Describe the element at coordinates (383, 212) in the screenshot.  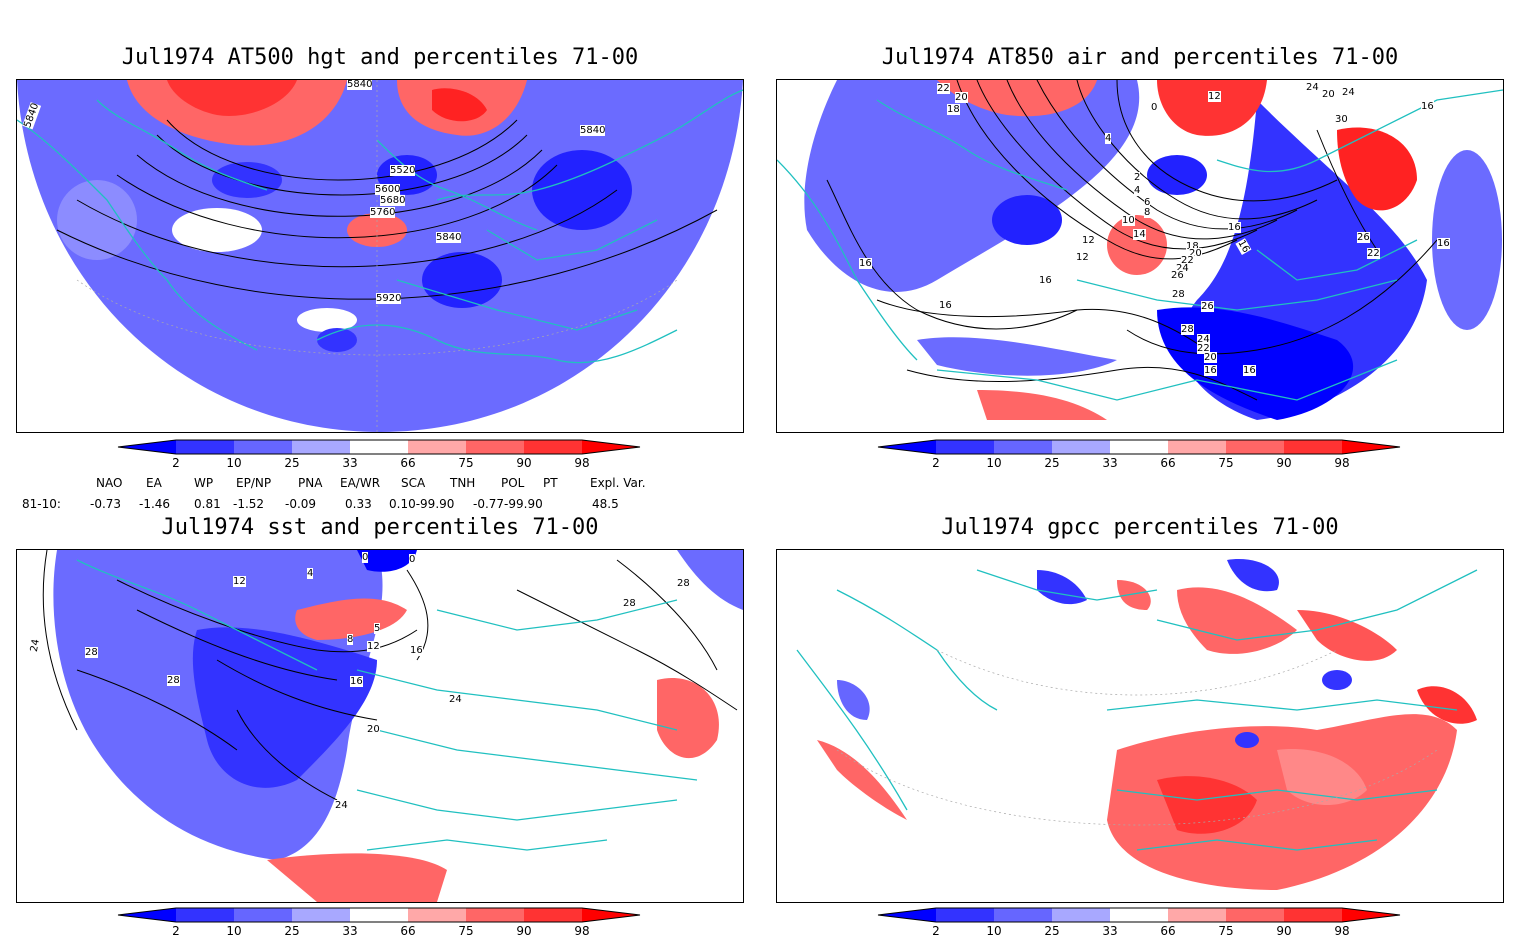
I see `contour-label: 5760` at that location.